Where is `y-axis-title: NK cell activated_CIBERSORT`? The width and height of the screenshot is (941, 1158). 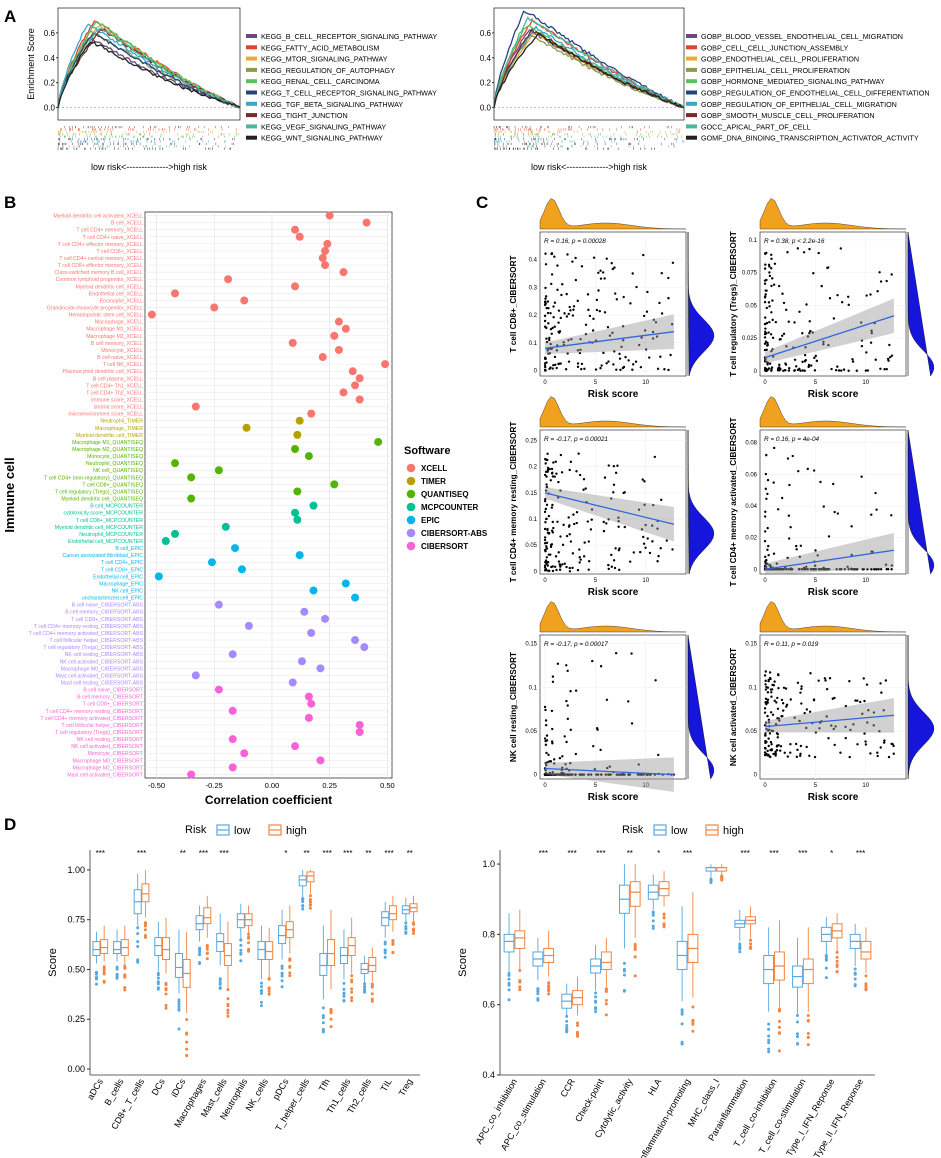
y-axis-title: NK cell activated_CIBERSORT is located at coordinates (733, 707).